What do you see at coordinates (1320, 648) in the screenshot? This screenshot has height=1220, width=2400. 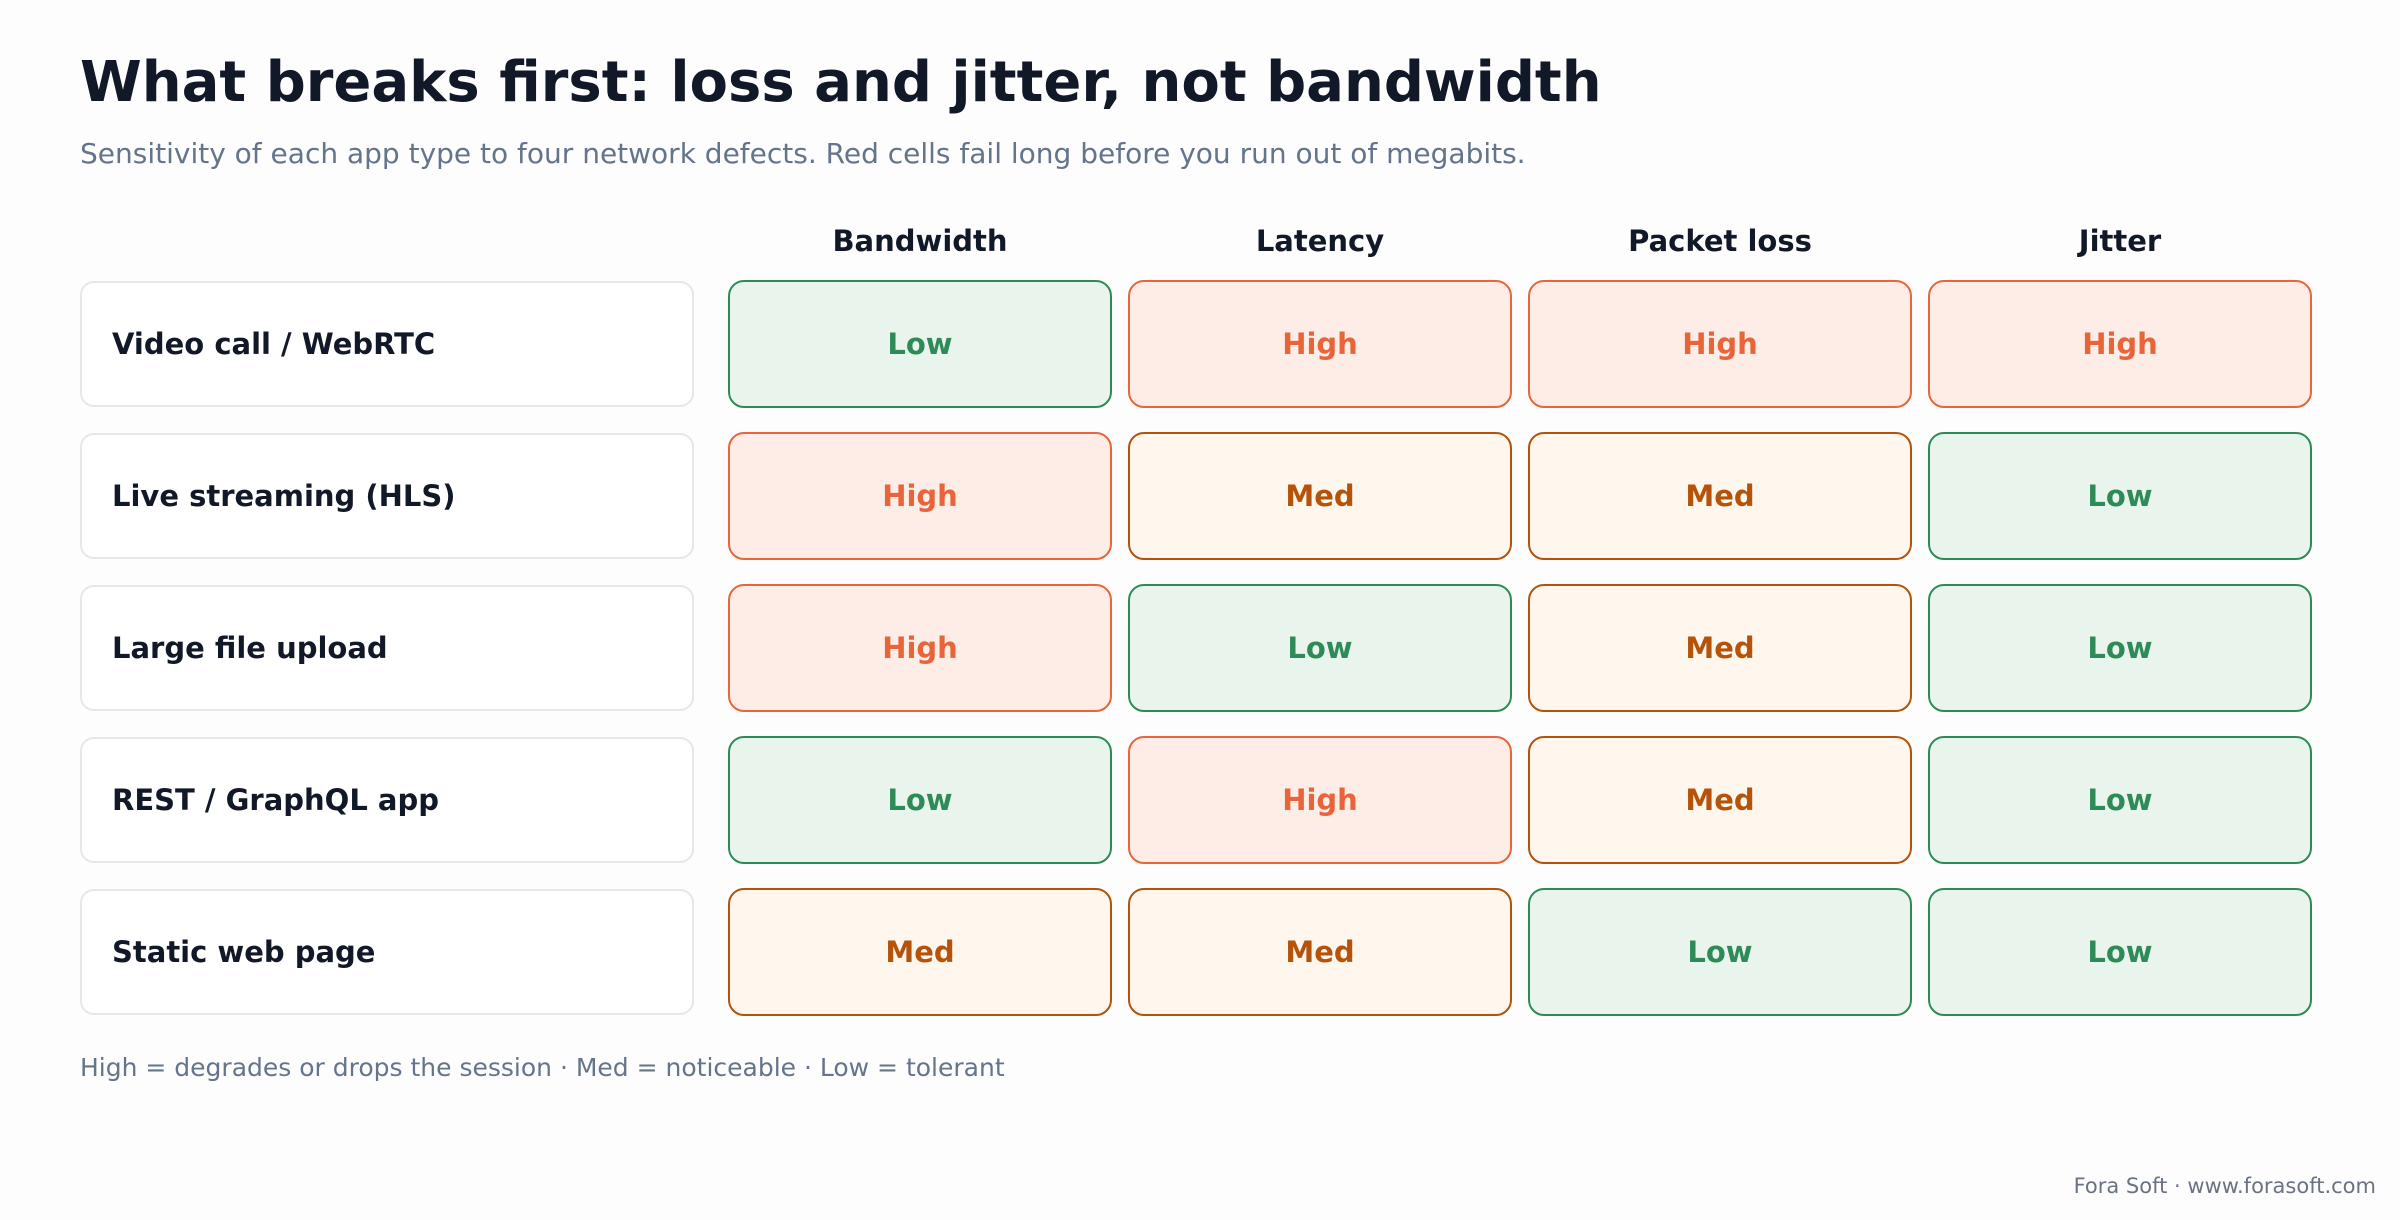 I see `heatmap-cell-large-file-upload-latency: Low` at bounding box center [1320, 648].